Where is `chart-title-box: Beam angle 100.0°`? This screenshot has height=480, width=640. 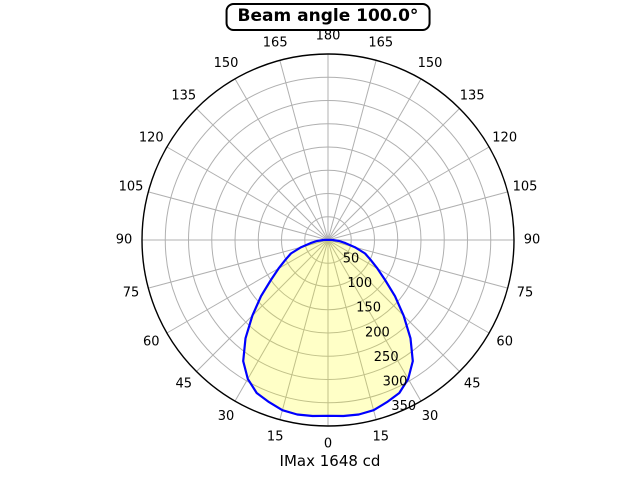
chart-title-box: Beam angle 100.0° is located at coordinates (328, 17).